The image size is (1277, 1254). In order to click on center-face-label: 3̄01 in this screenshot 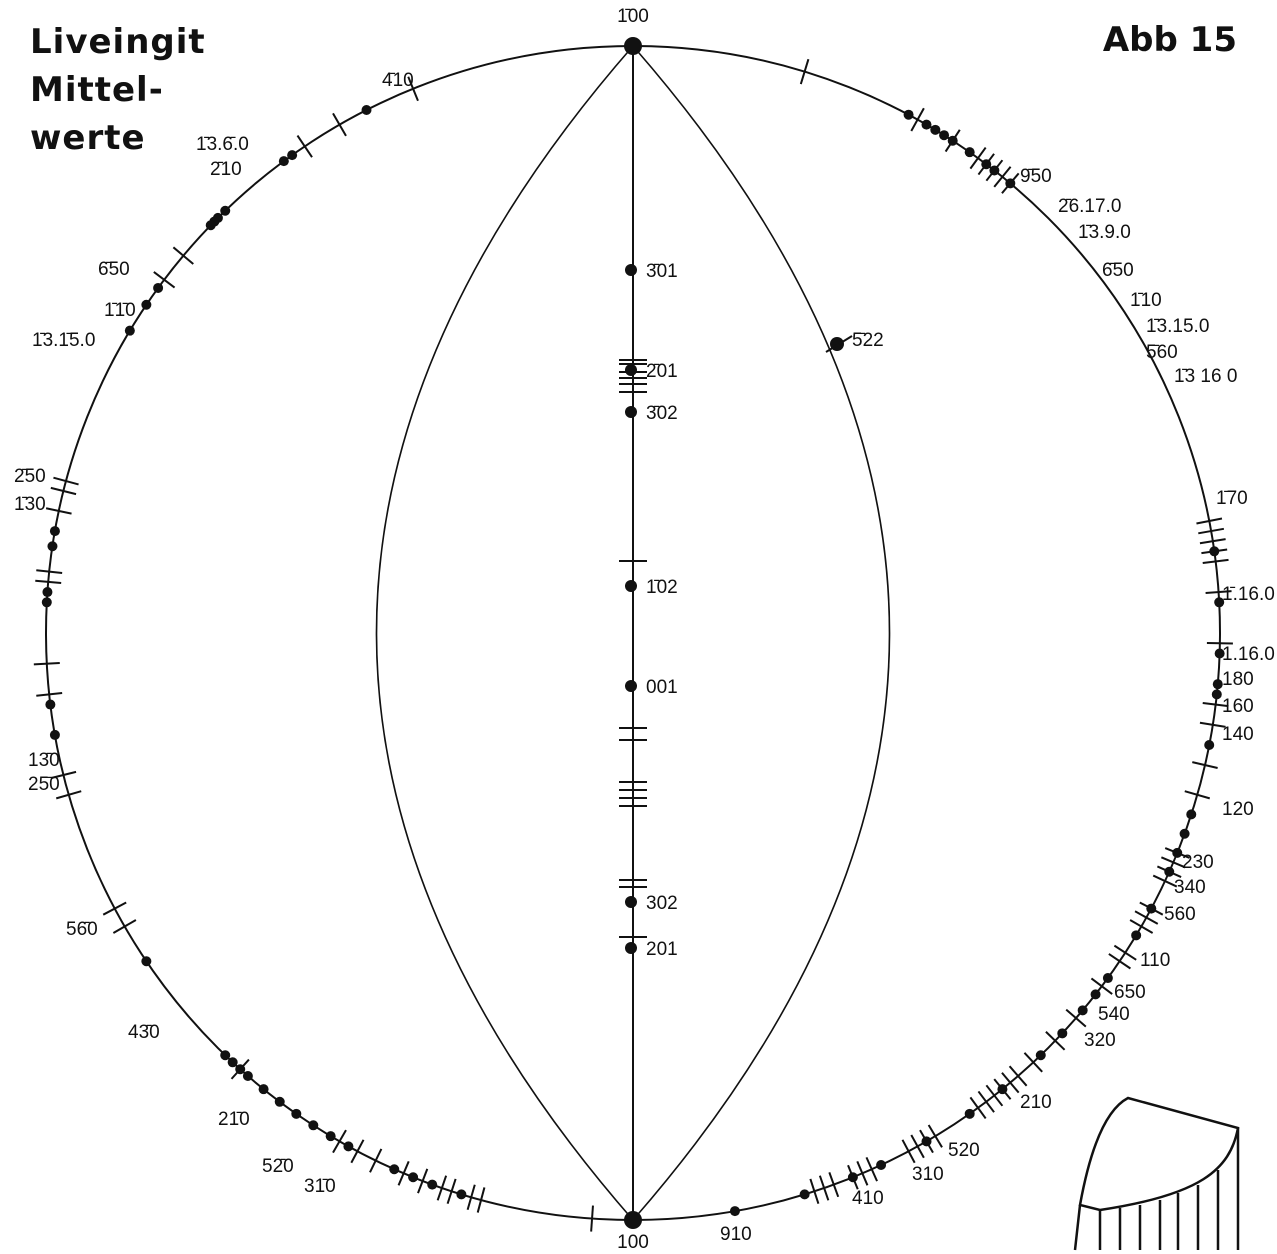, I will do `click(662, 271)`.